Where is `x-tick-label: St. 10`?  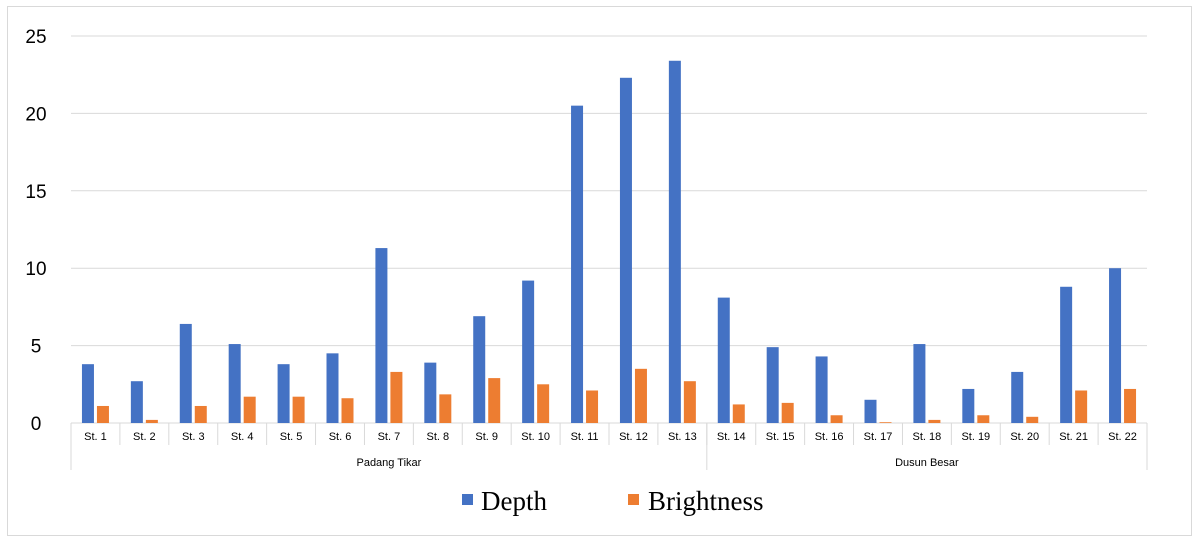
x-tick-label: St. 10 is located at coordinates (535, 437).